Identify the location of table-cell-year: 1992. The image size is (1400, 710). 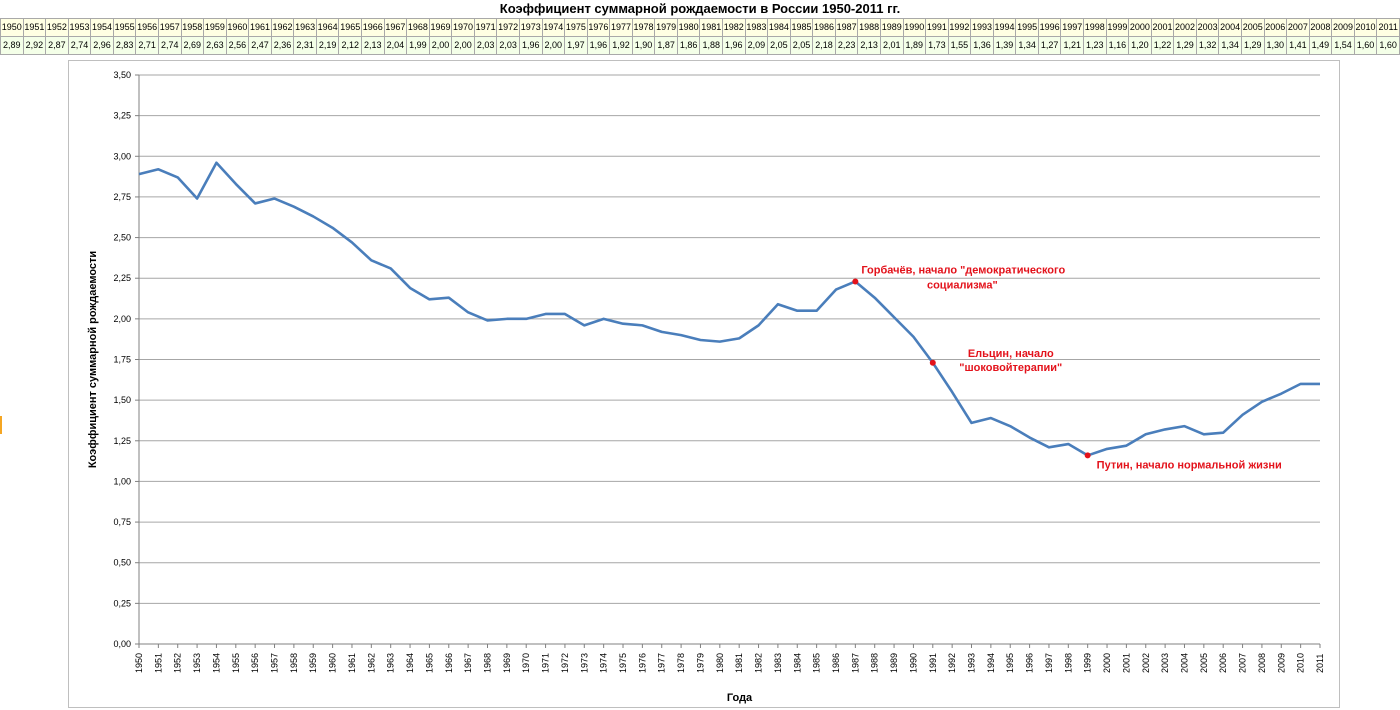
(959, 27).